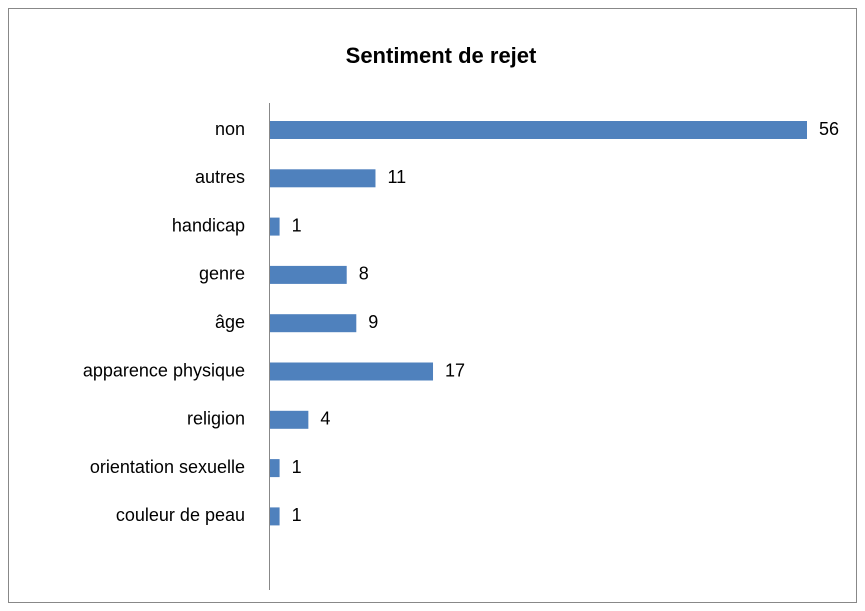  What do you see at coordinates (230, 129) in the screenshot?
I see `category-label: non` at bounding box center [230, 129].